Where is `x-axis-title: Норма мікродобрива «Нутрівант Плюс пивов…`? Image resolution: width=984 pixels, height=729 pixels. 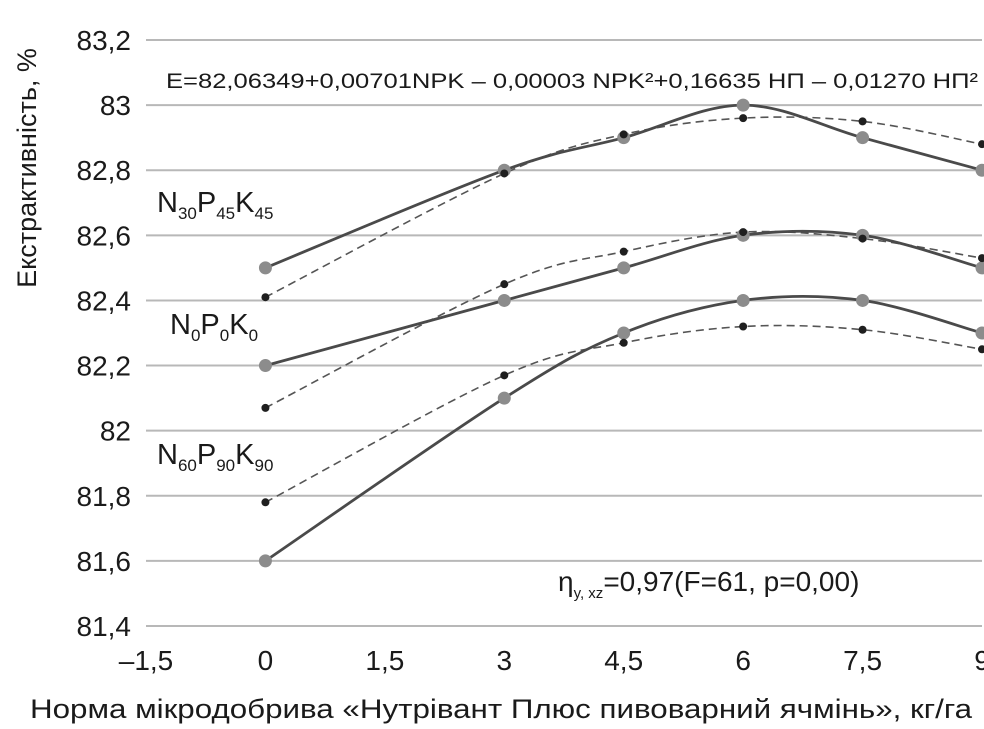 x-axis-title: Норма мікродобрива «Нутрівант Плюс пивов… is located at coordinates (501, 709).